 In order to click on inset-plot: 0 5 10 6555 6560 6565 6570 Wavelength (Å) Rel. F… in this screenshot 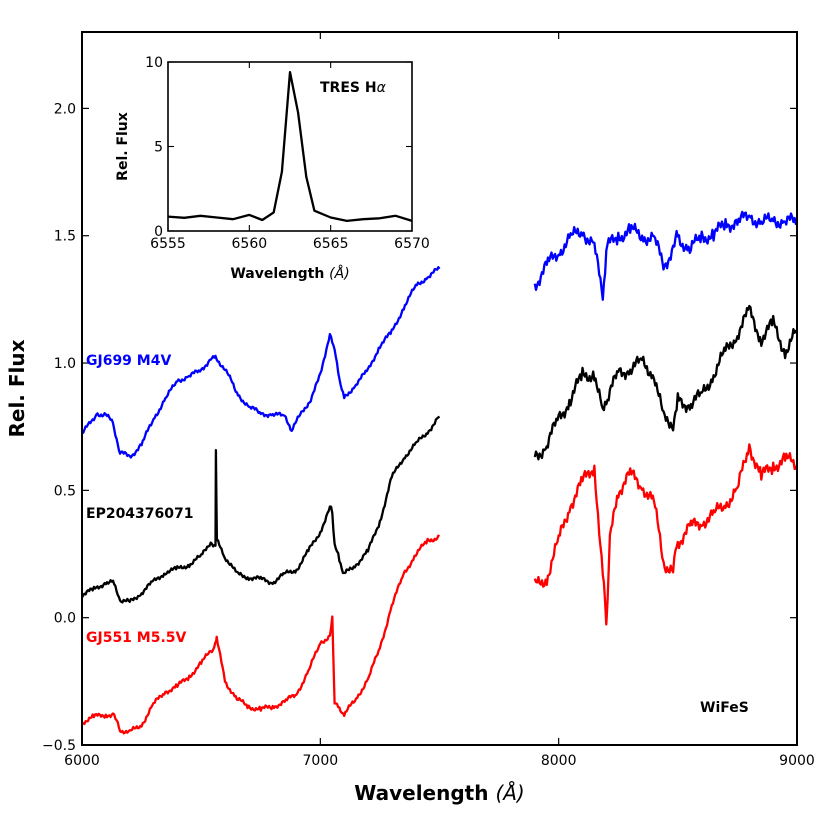, I will do `click(272, 168)`.